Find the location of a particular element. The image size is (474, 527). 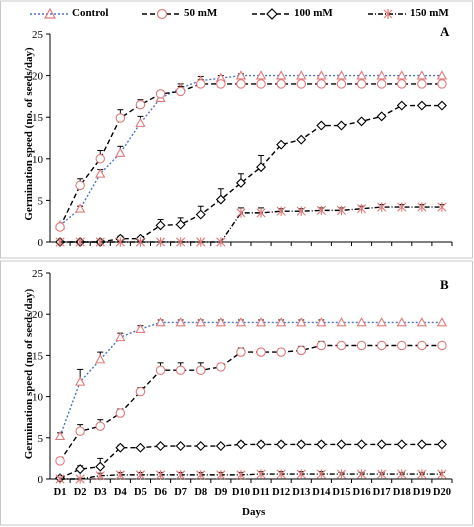

x-tick-label-b-2: D3 is located at coordinates (100, 492).